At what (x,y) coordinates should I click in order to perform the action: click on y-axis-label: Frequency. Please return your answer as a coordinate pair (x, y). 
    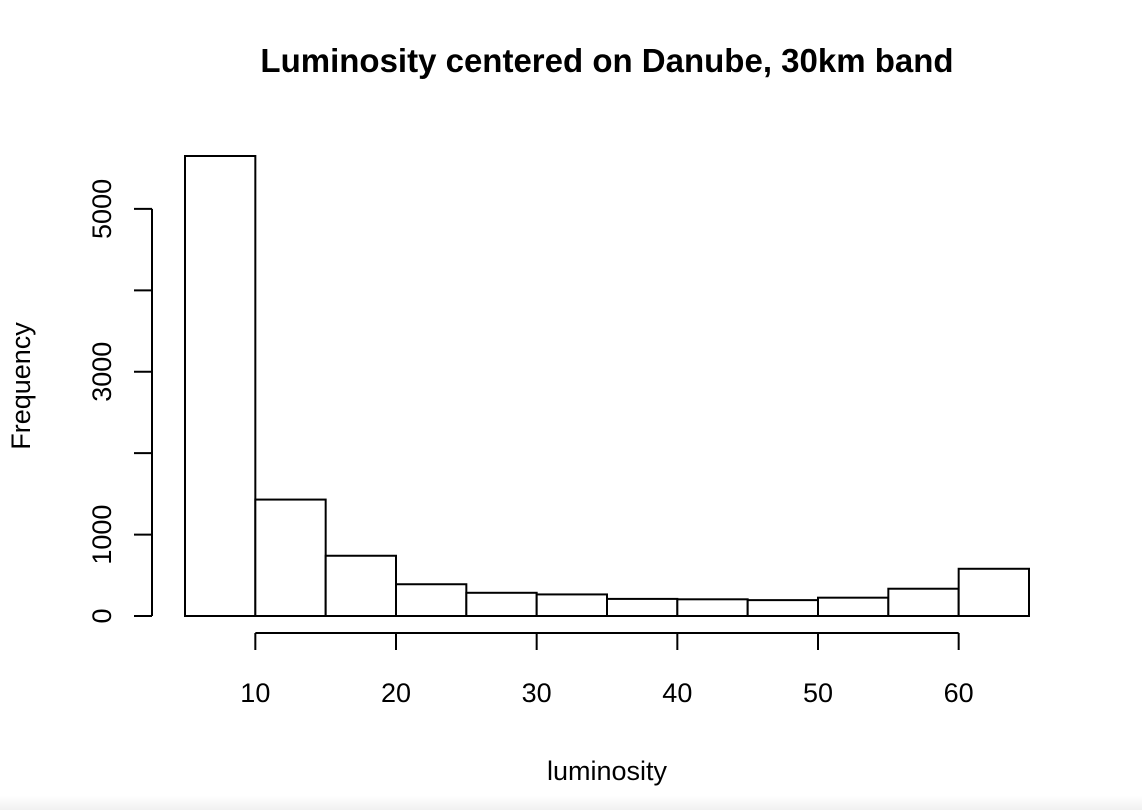
    Looking at the image, I should click on (21, 386).